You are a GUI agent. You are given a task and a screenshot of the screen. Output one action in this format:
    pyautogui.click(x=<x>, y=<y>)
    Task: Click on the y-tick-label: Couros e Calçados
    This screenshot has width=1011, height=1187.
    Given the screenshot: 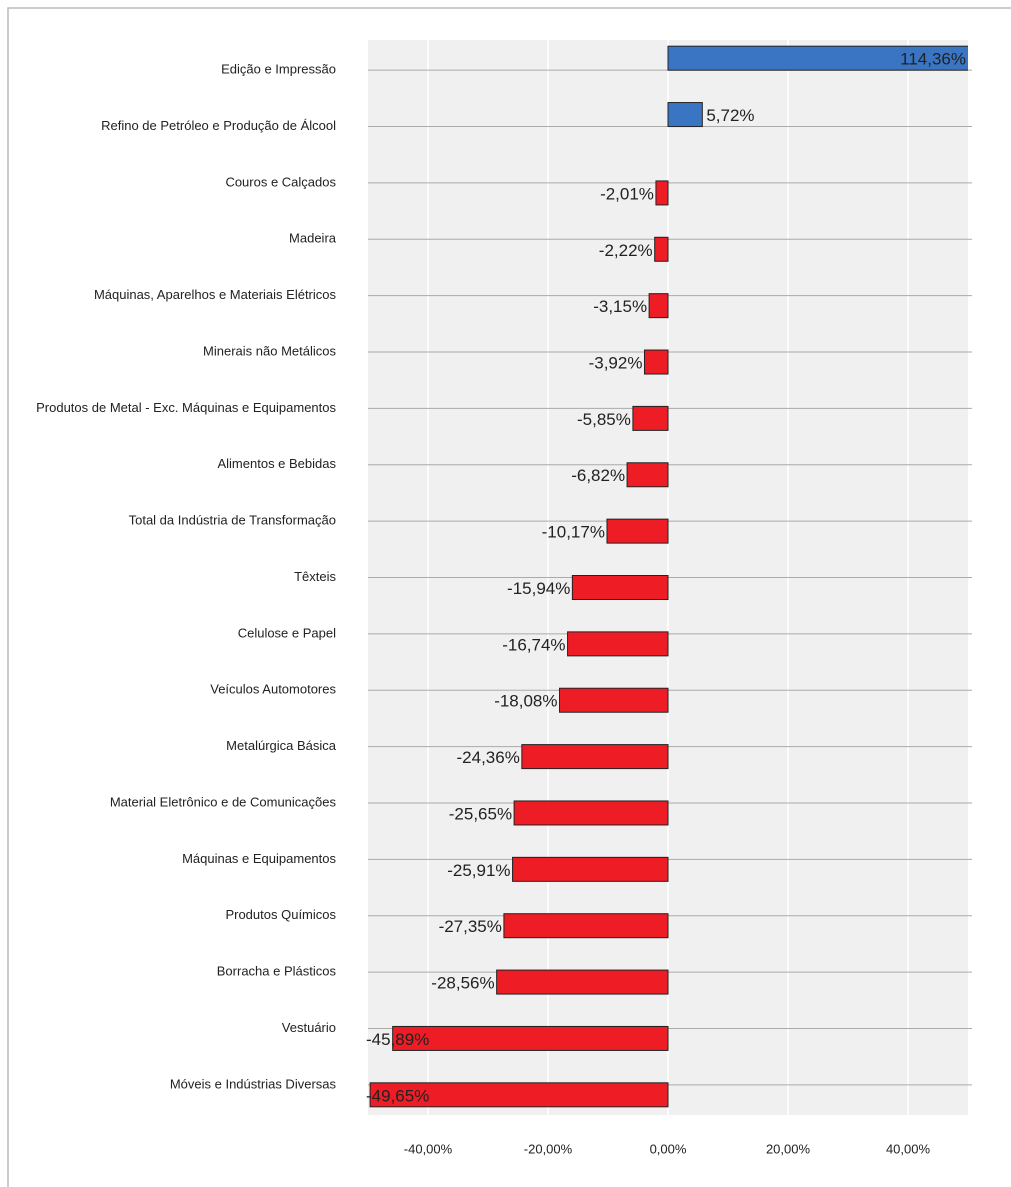 What is the action you would take?
    pyautogui.click(x=280, y=181)
    